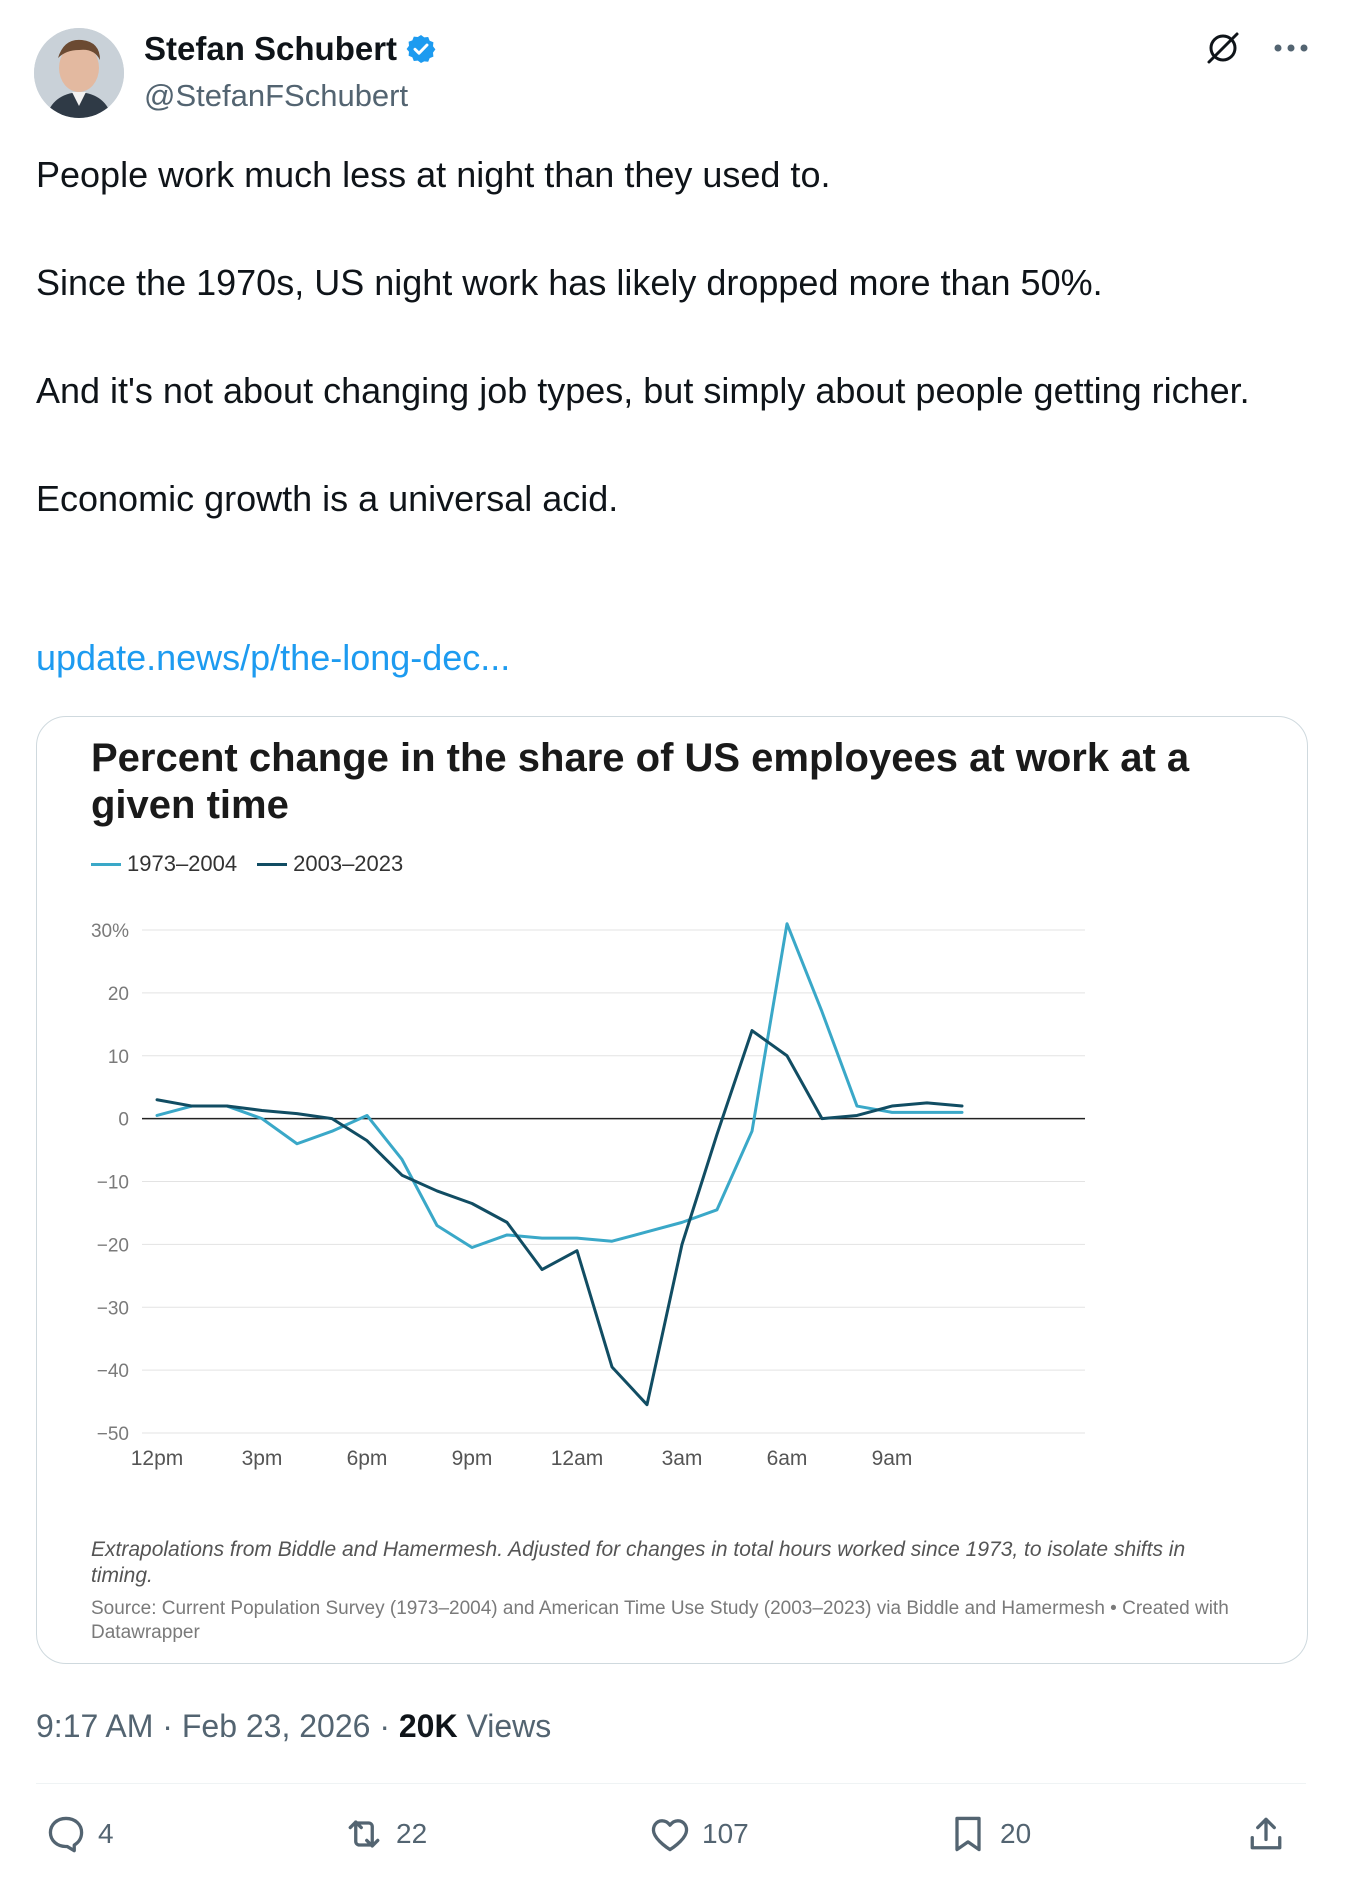 Image resolution: width=1347 pixels, height=1882 pixels. What do you see at coordinates (1016, 1833) in the screenshot?
I see `bookmark-count: 20` at bounding box center [1016, 1833].